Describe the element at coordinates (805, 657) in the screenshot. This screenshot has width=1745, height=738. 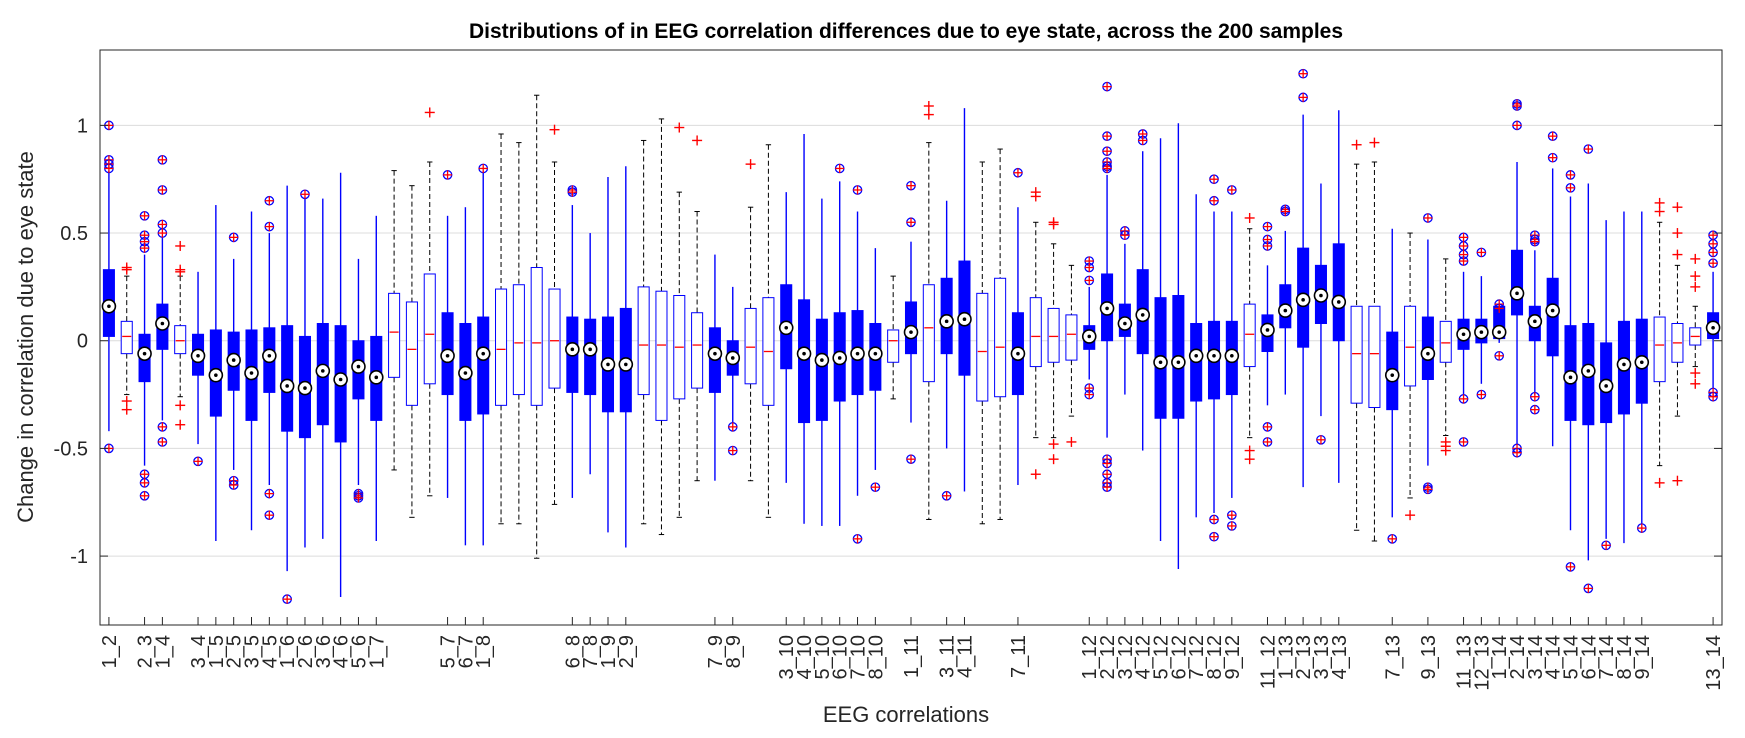
I see `x-tick-label: 4_10` at that location.